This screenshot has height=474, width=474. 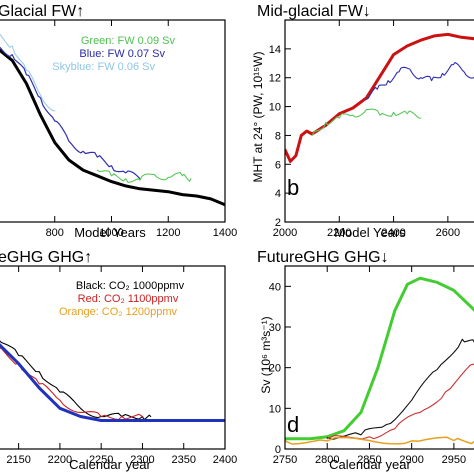 I want to click on legend-entry-green: Green: FW 0.09 Sv, so click(x=128, y=41).